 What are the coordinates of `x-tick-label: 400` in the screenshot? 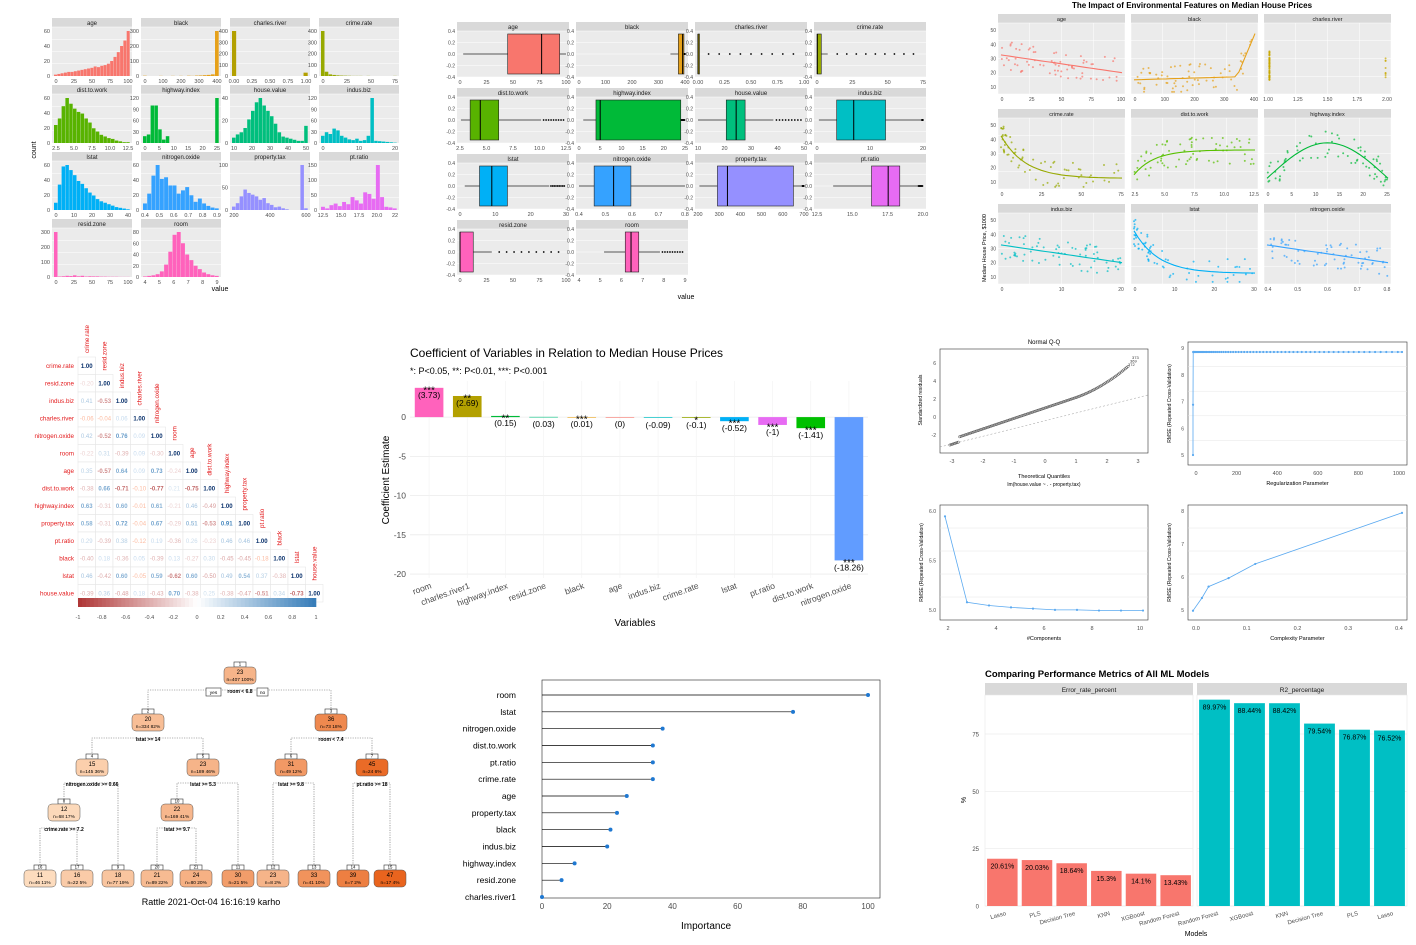 It's located at (740, 215).